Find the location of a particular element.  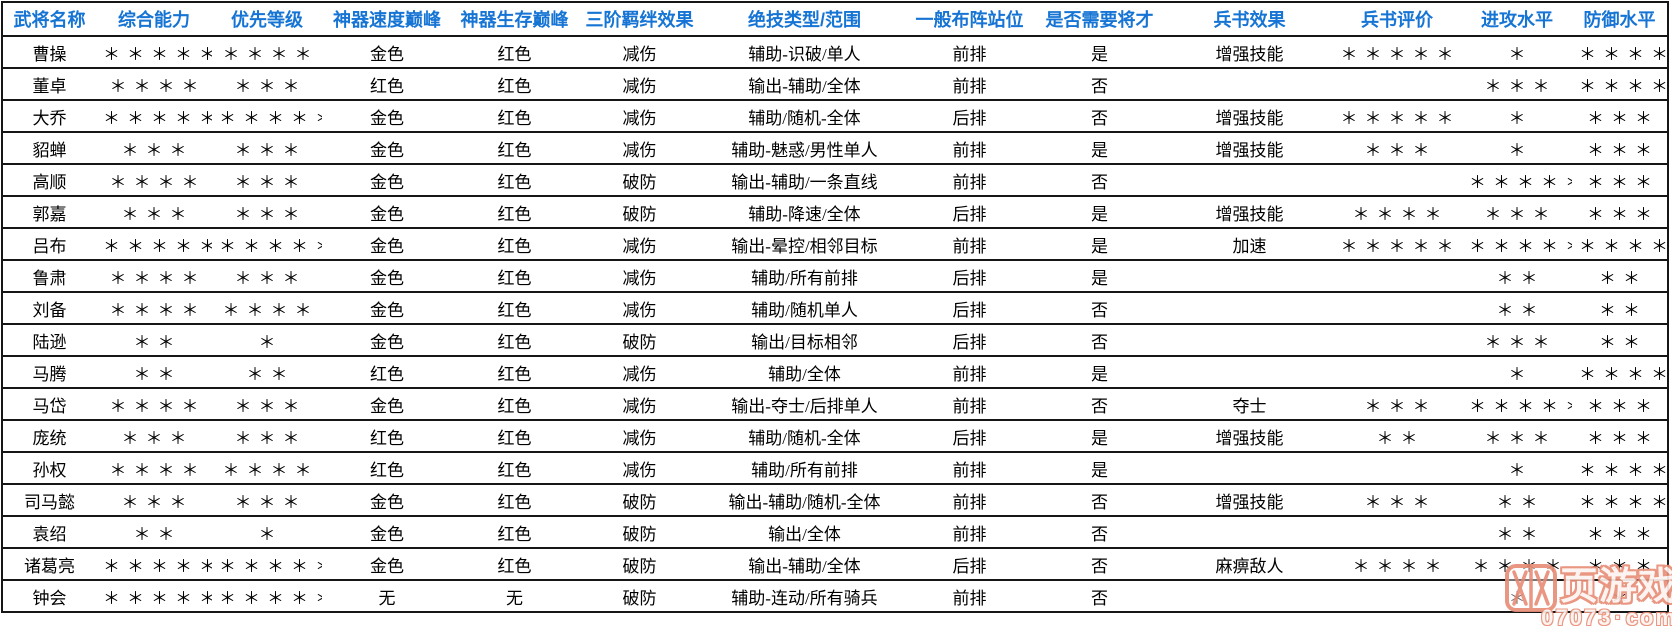

cell-priority: ＊＊＊＊＊ is located at coordinates (270, 118).